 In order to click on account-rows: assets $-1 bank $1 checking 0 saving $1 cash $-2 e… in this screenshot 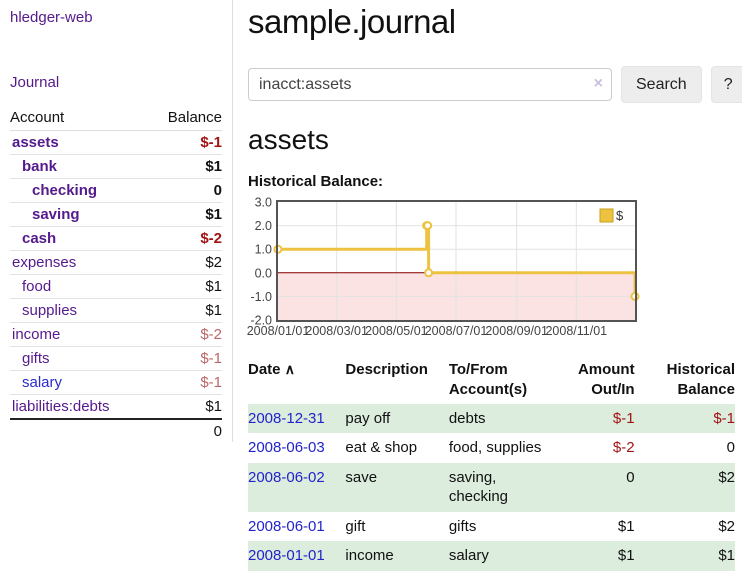, I will do `click(116, 275)`.